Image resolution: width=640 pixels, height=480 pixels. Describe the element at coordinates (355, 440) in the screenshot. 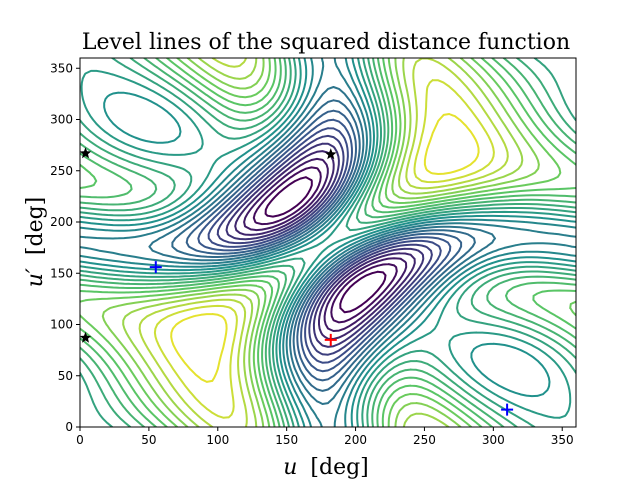

I see `x-tick-label: 200` at that location.